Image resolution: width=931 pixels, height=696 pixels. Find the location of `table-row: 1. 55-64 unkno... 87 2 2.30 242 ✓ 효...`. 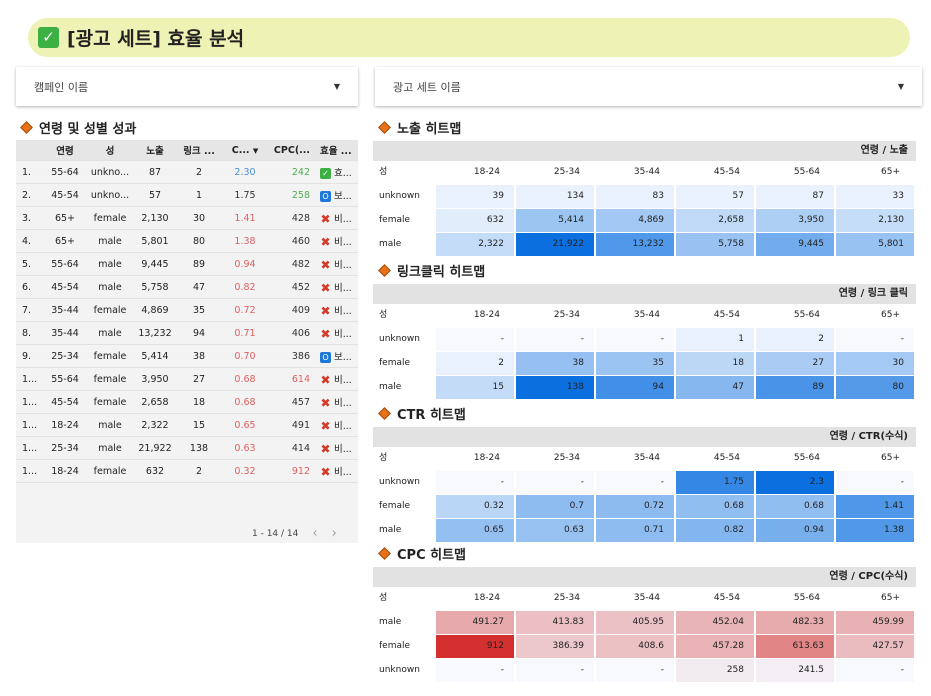

table-row: 1. 55-64 unkno... 87 2 2.30 242 ✓ 효... is located at coordinates (187, 172).